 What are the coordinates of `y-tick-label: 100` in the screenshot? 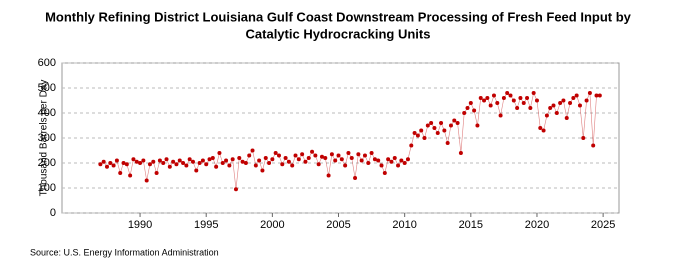 It's located at (47, 188).